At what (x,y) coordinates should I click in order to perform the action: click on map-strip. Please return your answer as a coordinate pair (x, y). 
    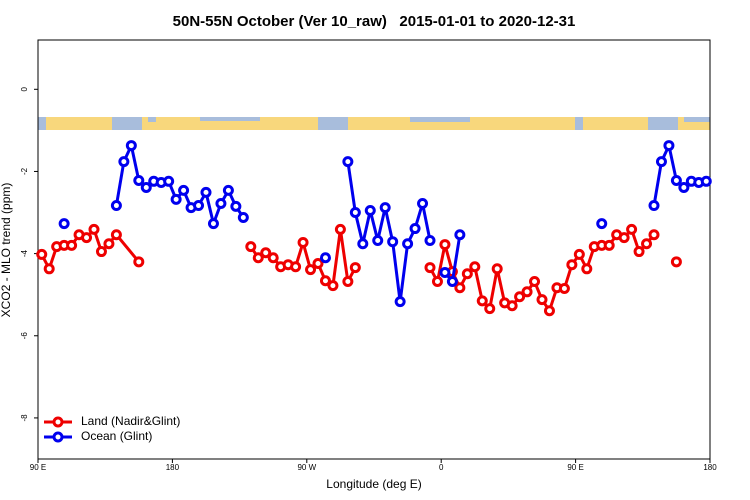
    Looking at the image, I should click on (374, 123).